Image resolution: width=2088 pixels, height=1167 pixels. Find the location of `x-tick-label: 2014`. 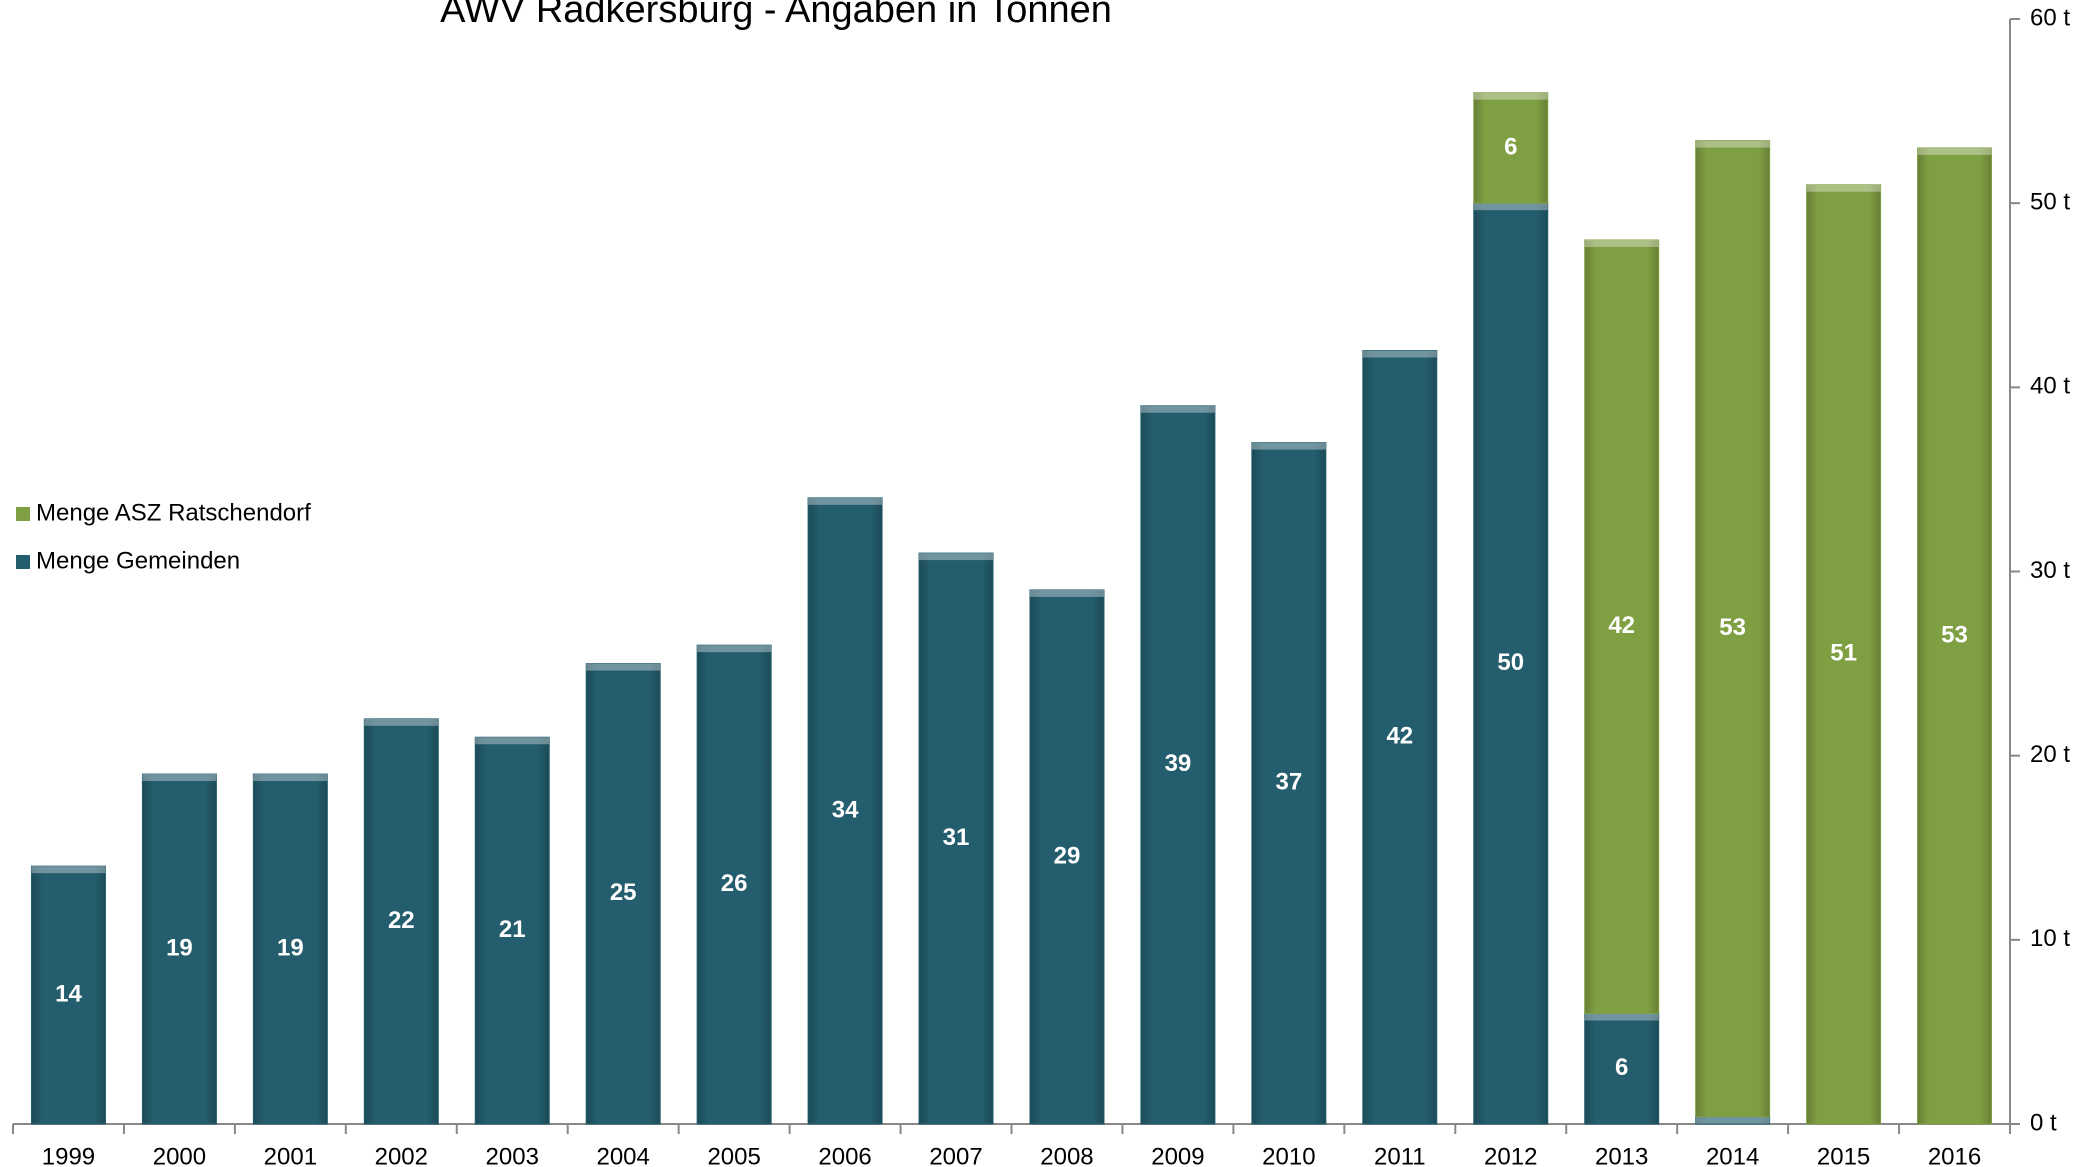

x-tick-label: 2014 is located at coordinates (1732, 1155).